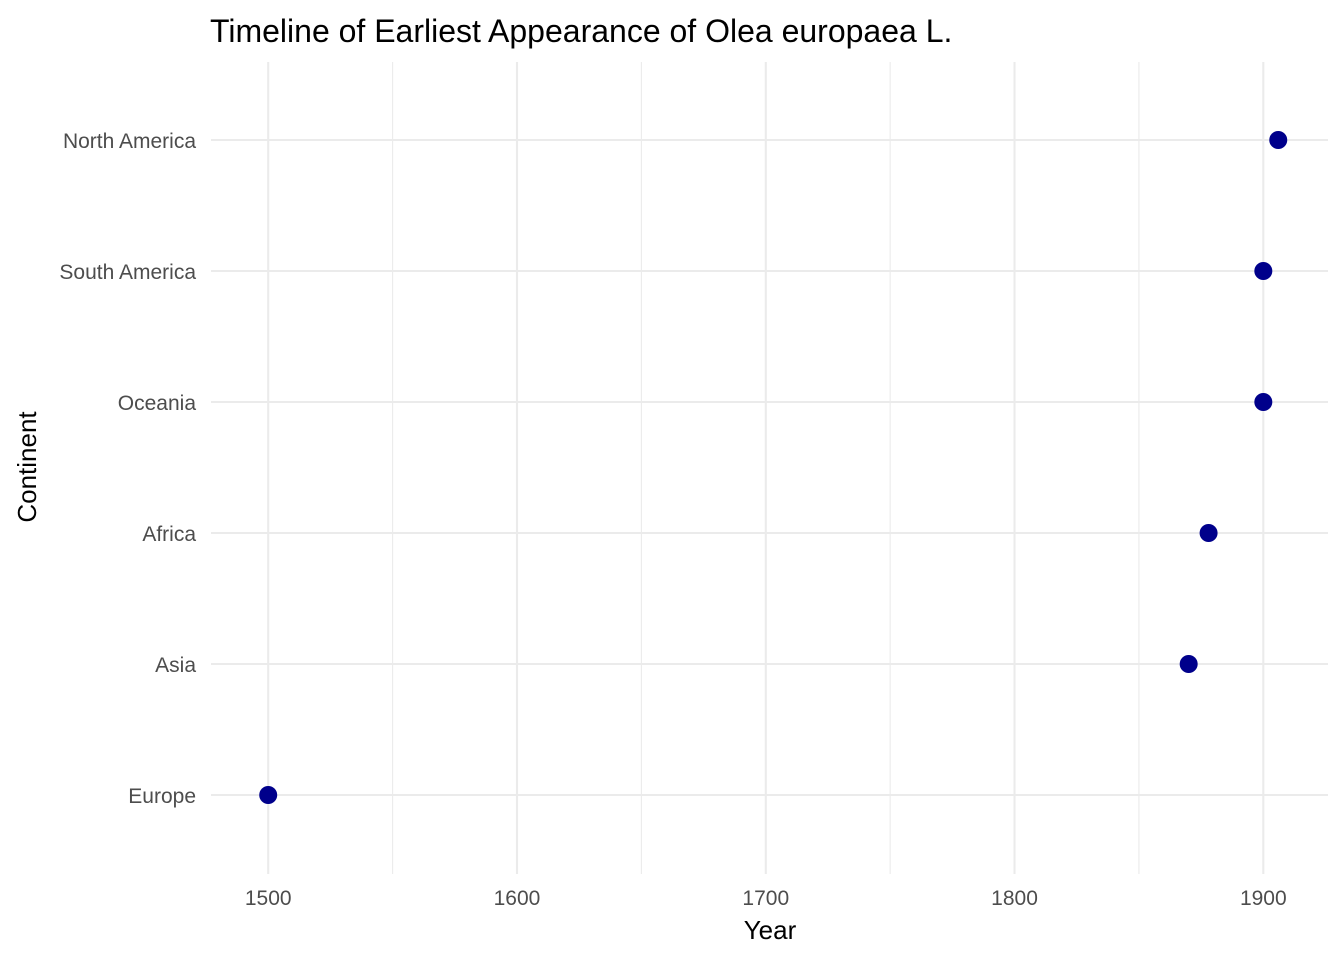  I want to click on y-tick-label-asia: Asia, so click(175, 665).